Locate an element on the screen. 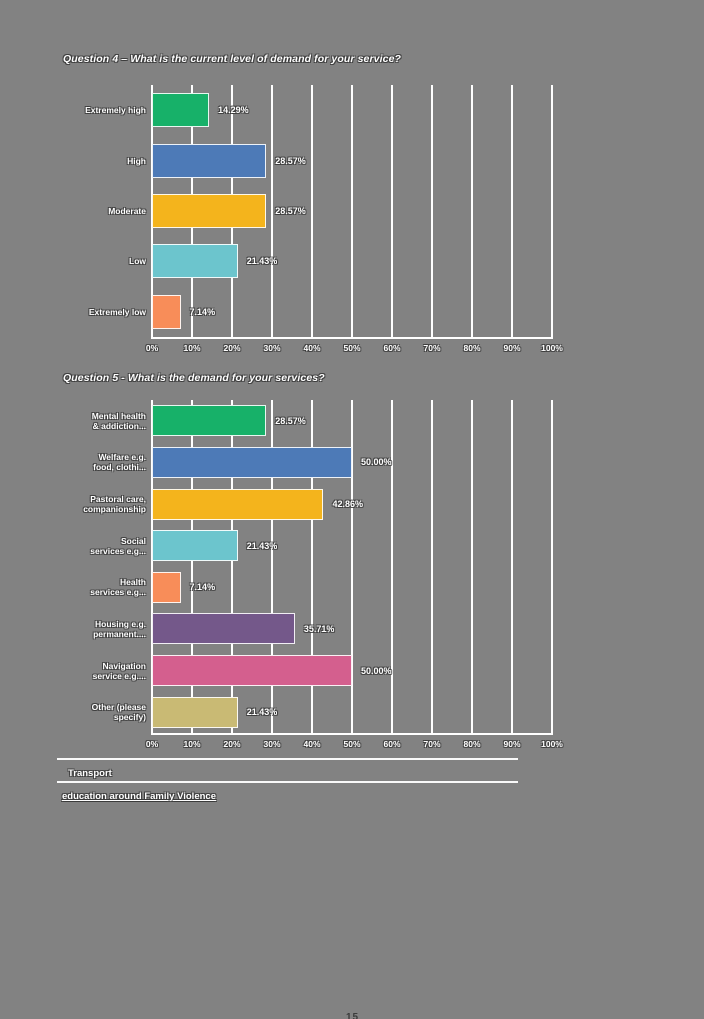 The height and width of the screenshot is (1019, 704). category-label: Low is located at coordinates (137, 261).